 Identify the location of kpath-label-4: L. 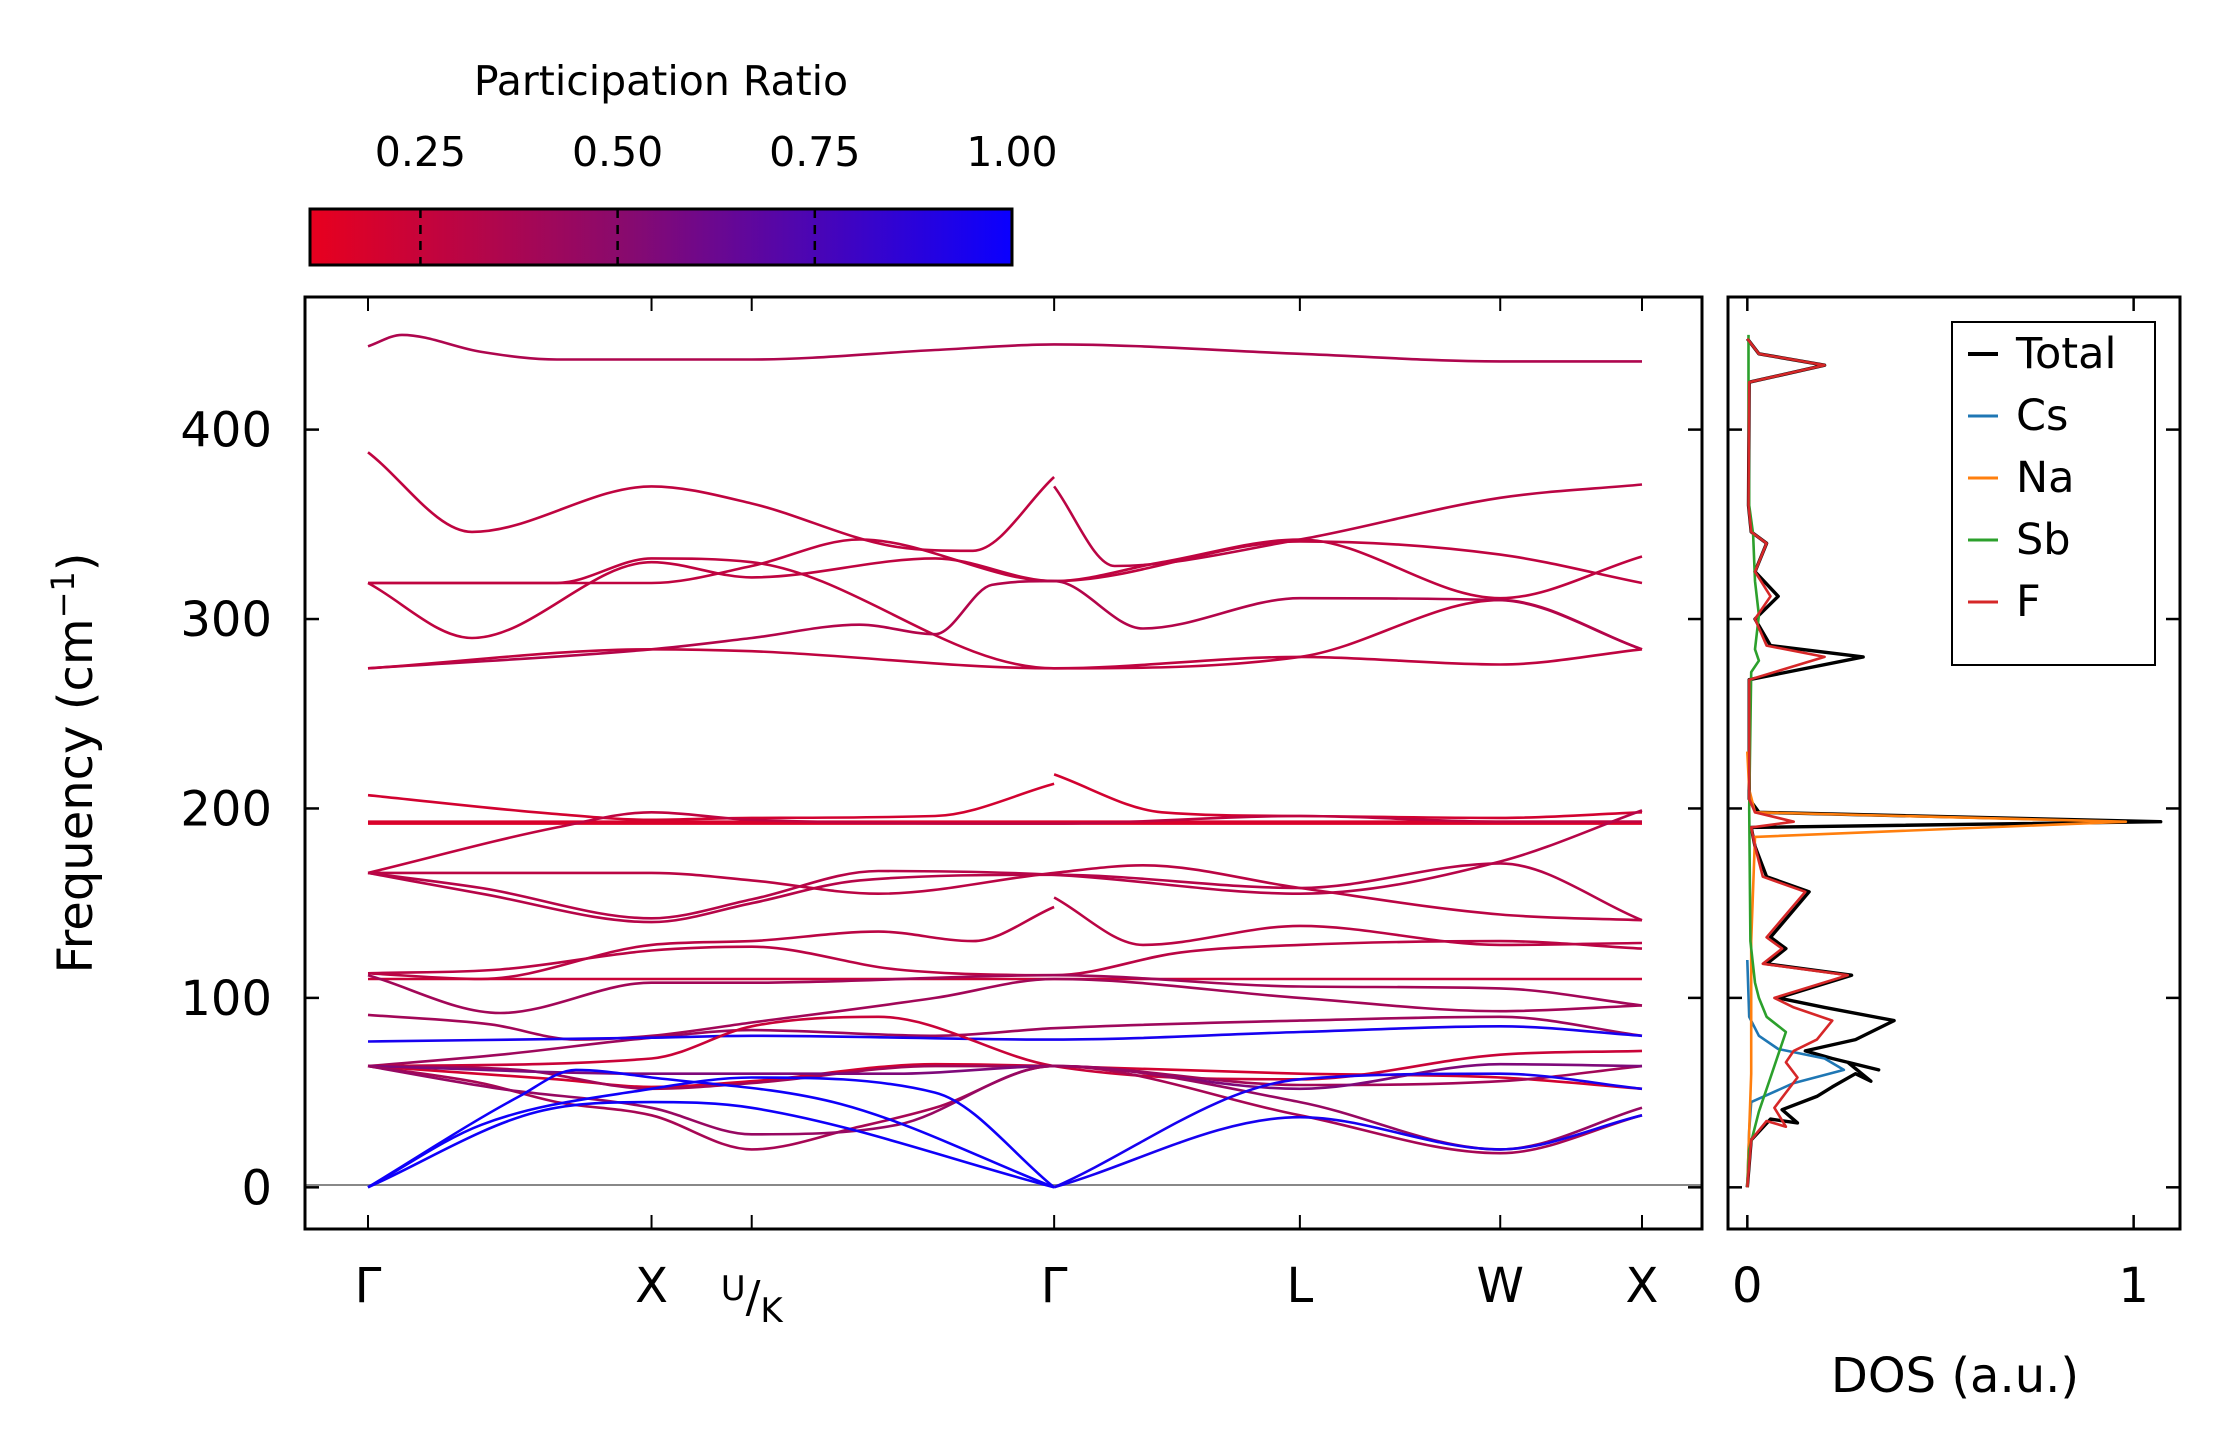
(1299, 1286).